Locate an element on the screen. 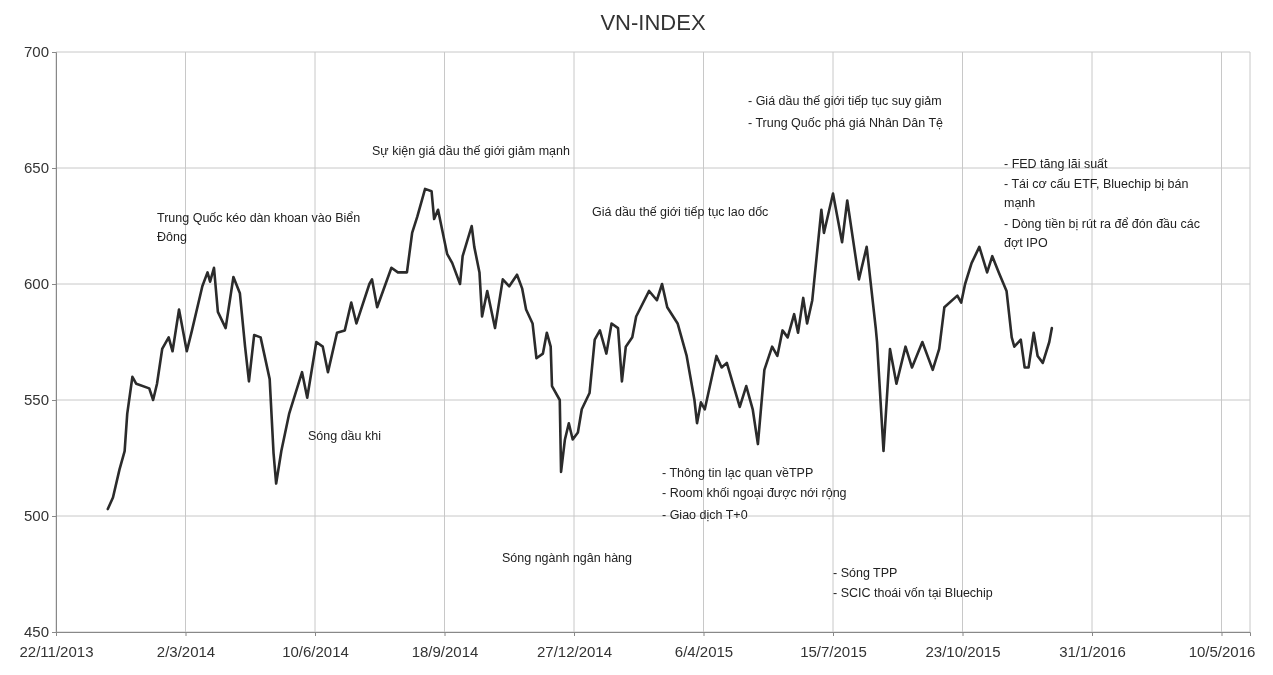 The image size is (1273, 675). chart-title: VN-INDEX is located at coordinates (653, 22).